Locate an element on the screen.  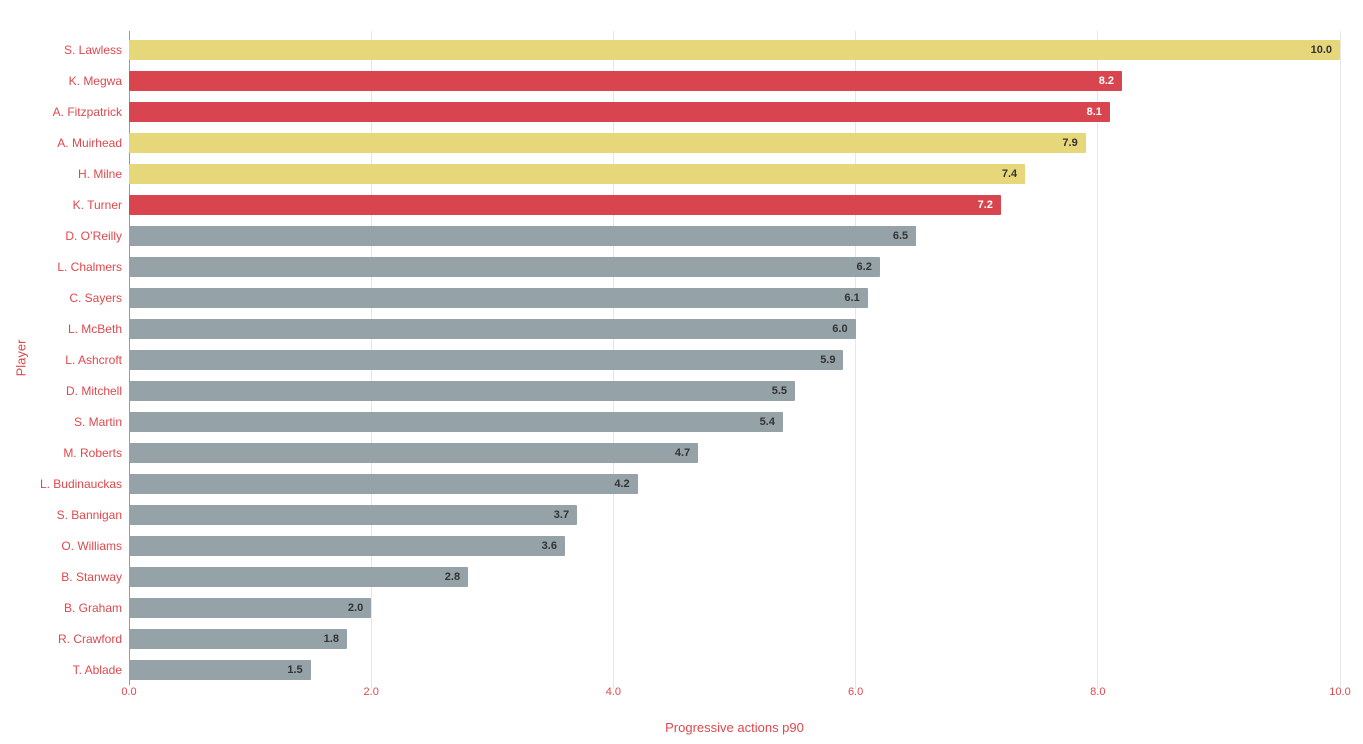
bar-value-label: 8.1 is located at coordinates (1094, 112).